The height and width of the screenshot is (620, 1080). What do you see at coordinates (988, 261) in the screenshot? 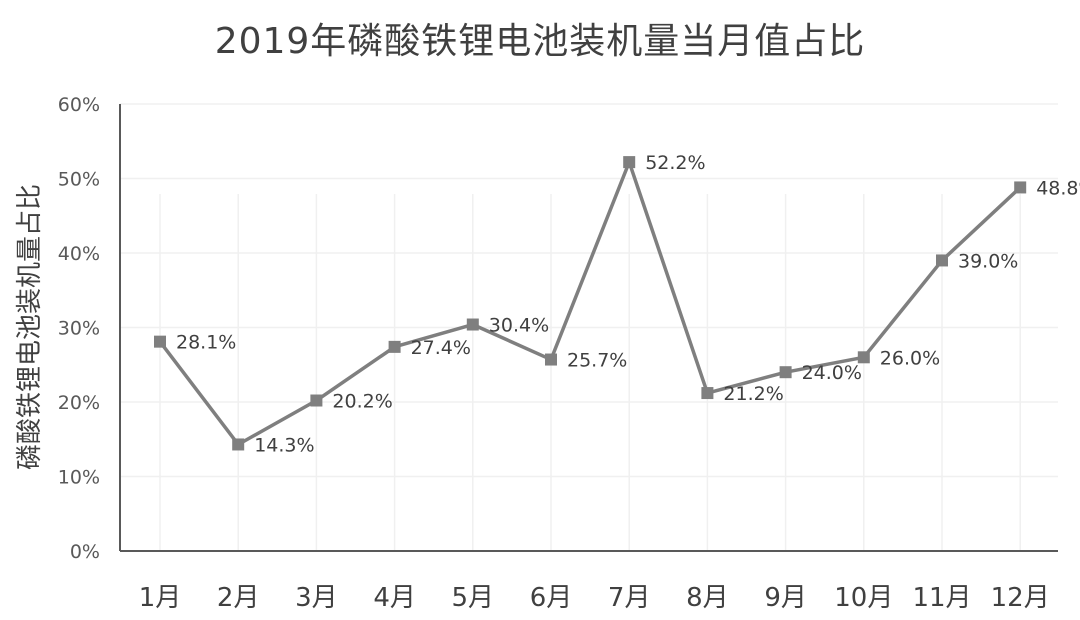
I see `data-label: 39.0%` at bounding box center [988, 261].